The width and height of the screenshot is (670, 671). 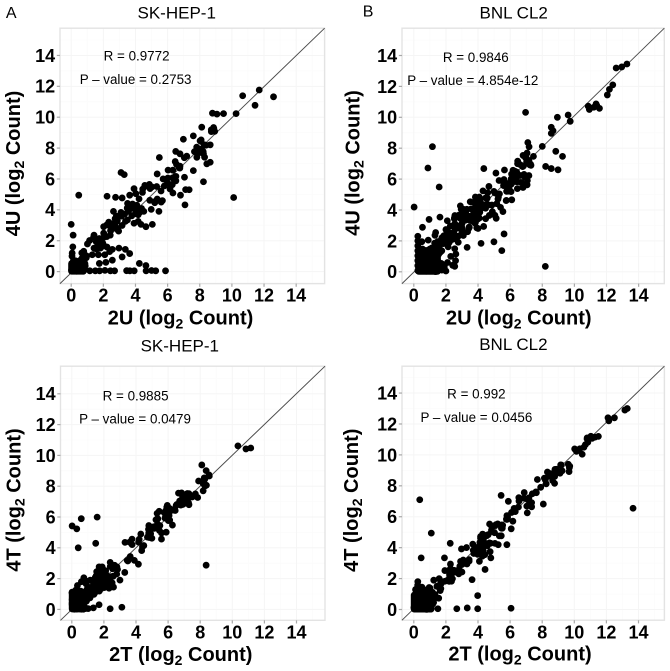 What do you see at coordinates (519, 320) in the screenshot?
I see `svg-text: 2U (log2 Count)` at bounding box center [519, 320].